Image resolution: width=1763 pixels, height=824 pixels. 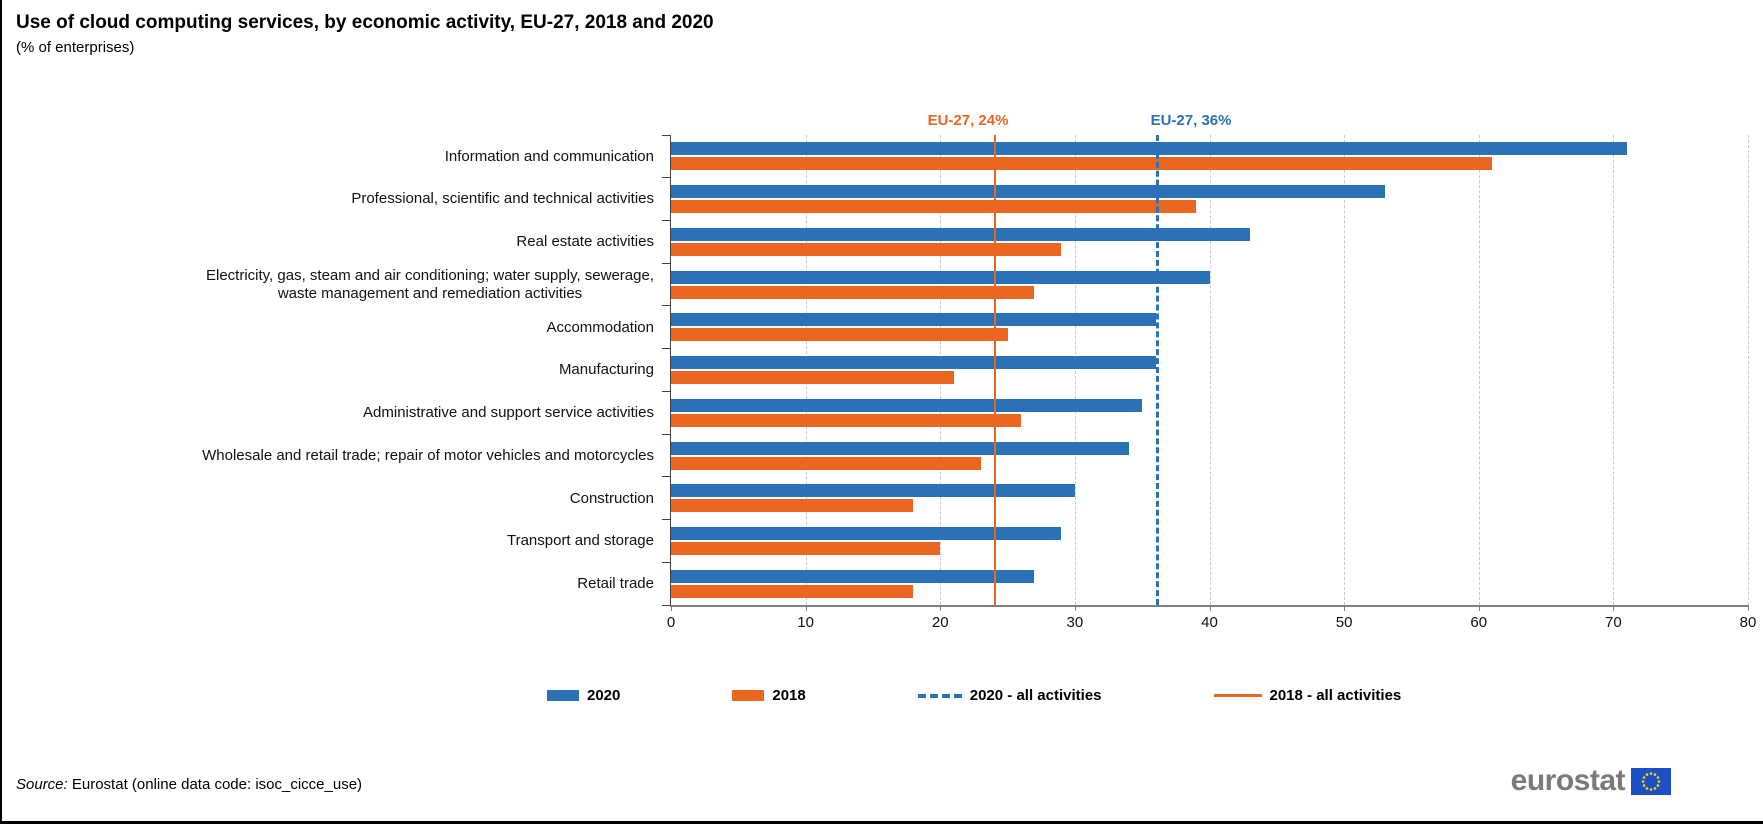 I want to click on legend-label: 2018, so click(x=789, y=695).